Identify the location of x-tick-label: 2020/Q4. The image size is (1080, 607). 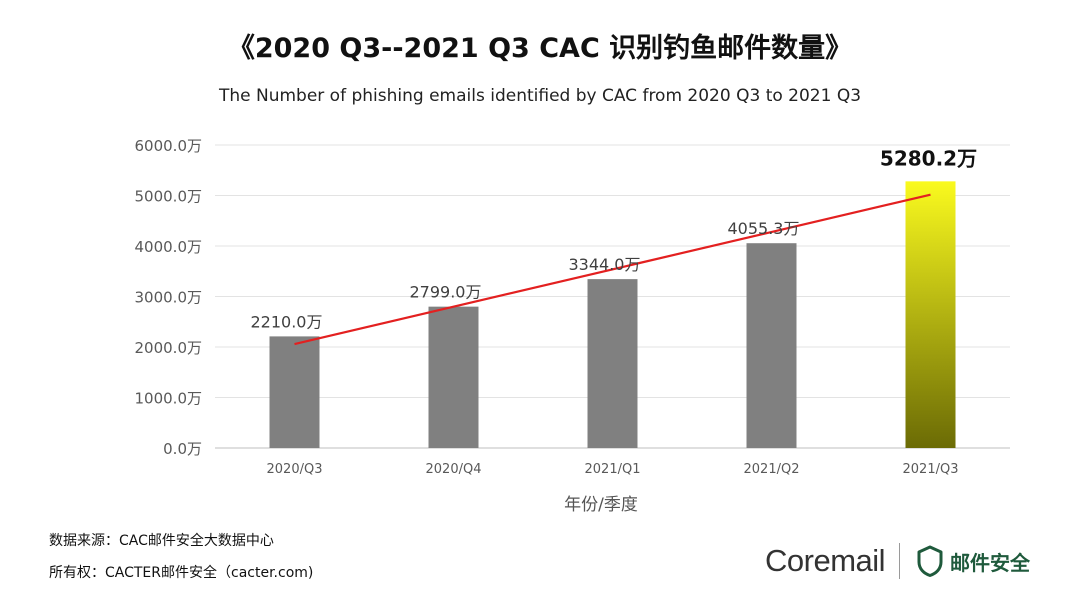
(454, 469).